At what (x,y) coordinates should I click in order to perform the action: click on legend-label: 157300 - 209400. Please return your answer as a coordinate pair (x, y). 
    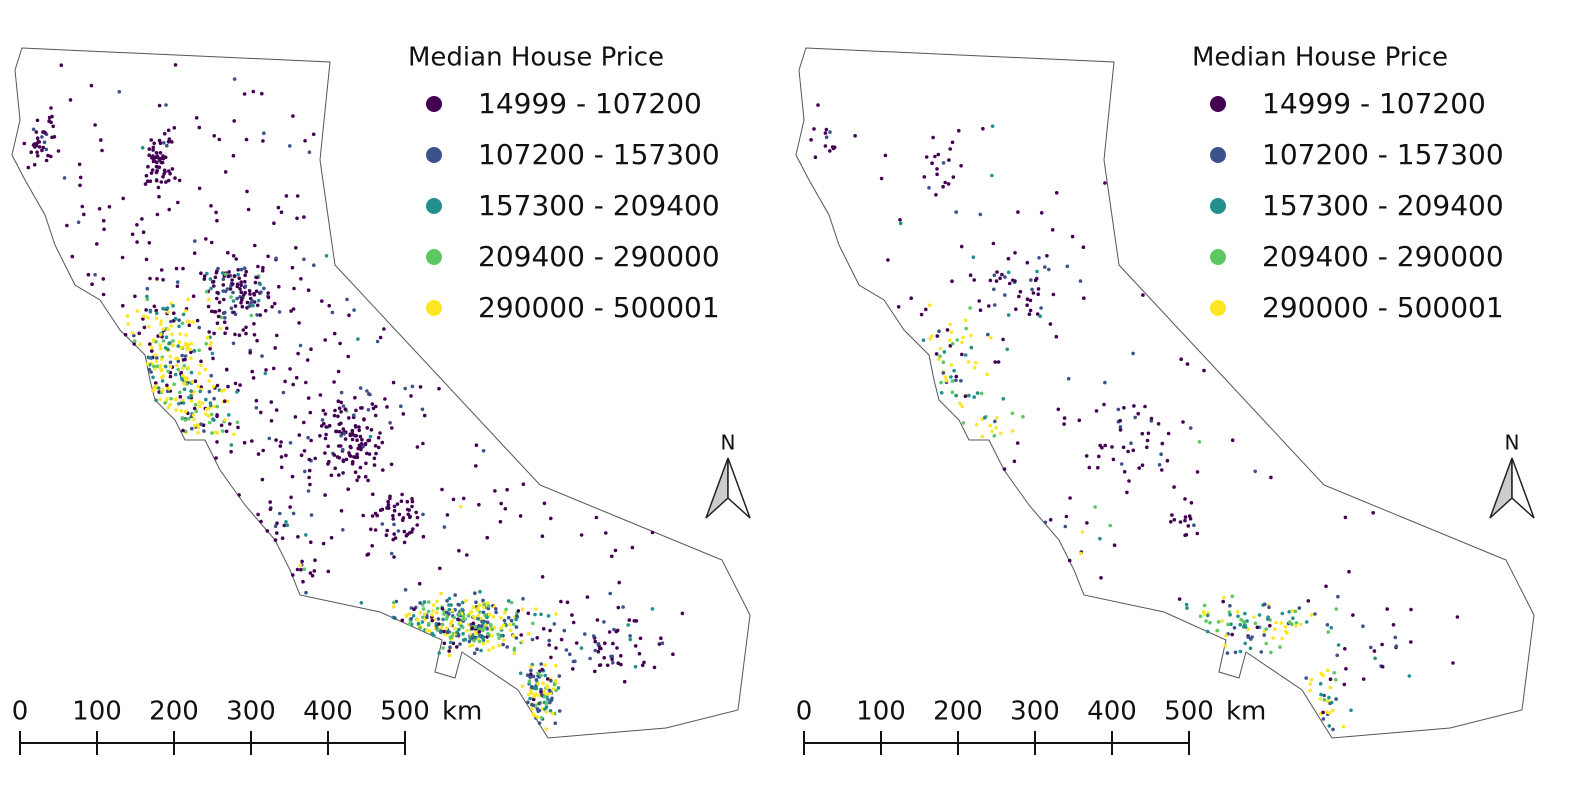
    Looking at the image, I should click on (1383, 205).